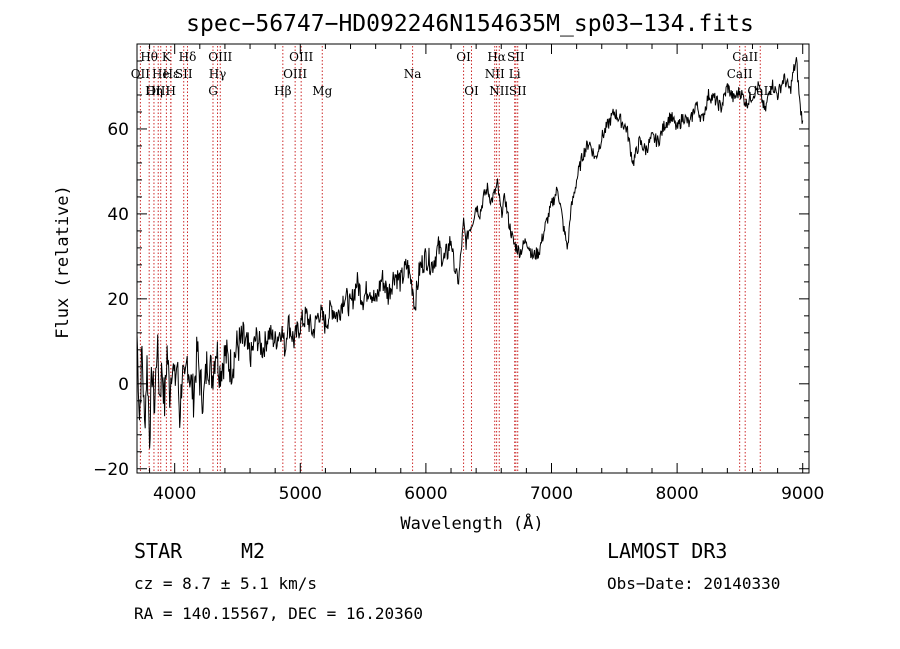 The image size is (900, 649). What do you see at coordinates (158, 551) in the screenshot?
I see `object-class: STAR` at bounding box center [158, 551].